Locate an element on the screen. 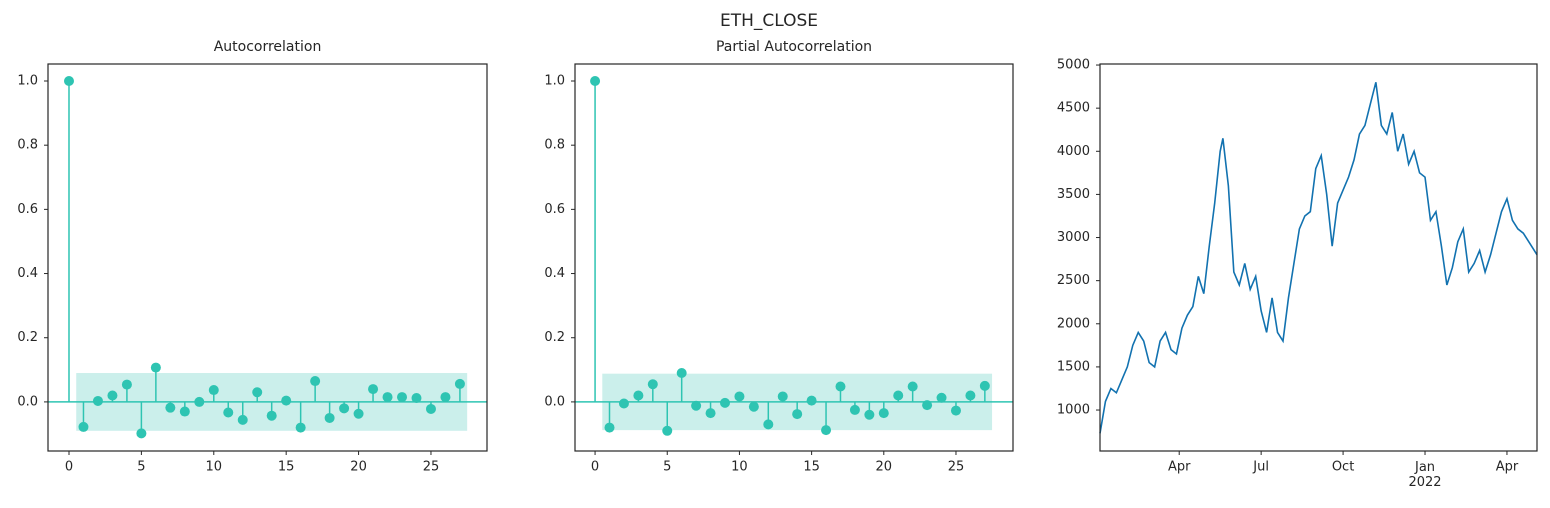 This screenshot has height=508, width=1550. y-tick-label: 1000 is located at coordinates (1073, 410).